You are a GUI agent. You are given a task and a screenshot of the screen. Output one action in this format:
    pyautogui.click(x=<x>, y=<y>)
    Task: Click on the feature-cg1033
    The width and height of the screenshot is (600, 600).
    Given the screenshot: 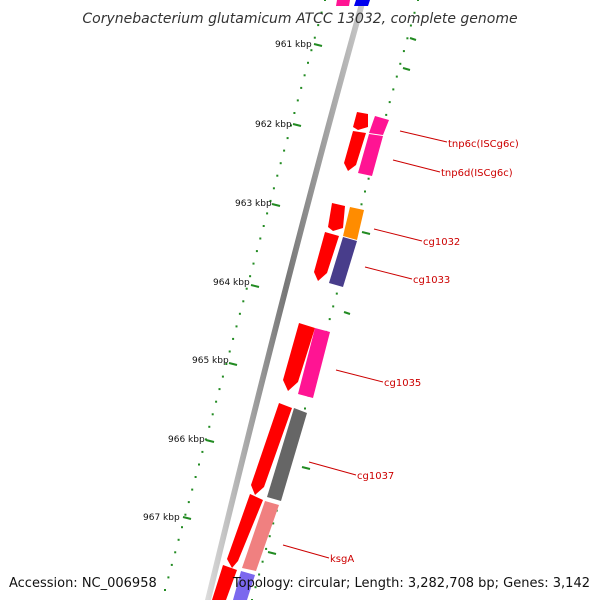 What is the action you would take?
    pyautogui.click(x=343, y=262)
    